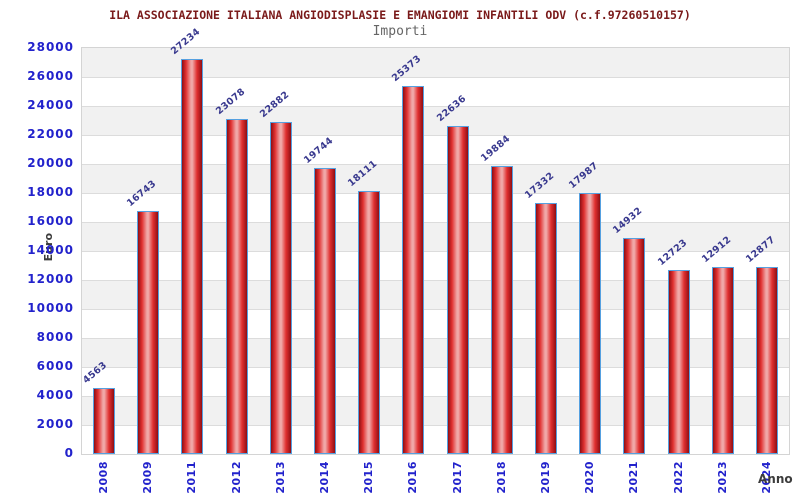 Image resolution: width=800 pixels, height=500 pixels. I want to click on bar-2019, so click(545, 328).